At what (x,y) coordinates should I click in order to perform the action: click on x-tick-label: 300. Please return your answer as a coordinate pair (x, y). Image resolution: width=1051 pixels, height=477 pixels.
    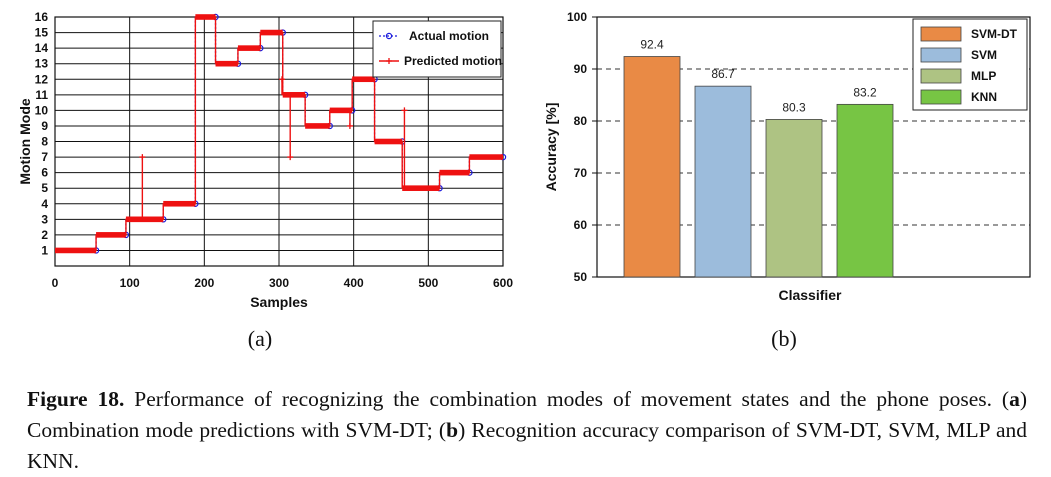
    Looking at the image, I should click on (279, 283).